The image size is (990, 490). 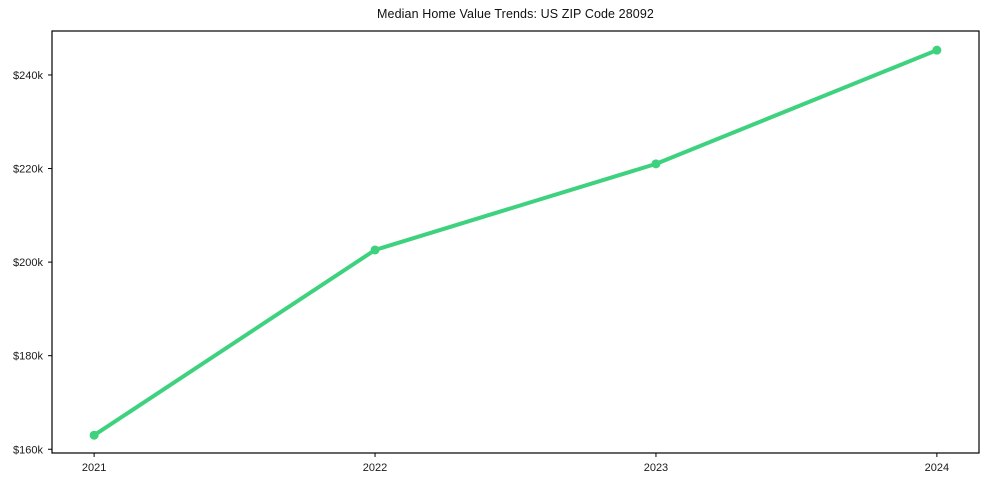 What do you see at coordinates (28, 263) in the screenshot?
I see `y-tick-label: $200k` at bounding box center [28, 263].